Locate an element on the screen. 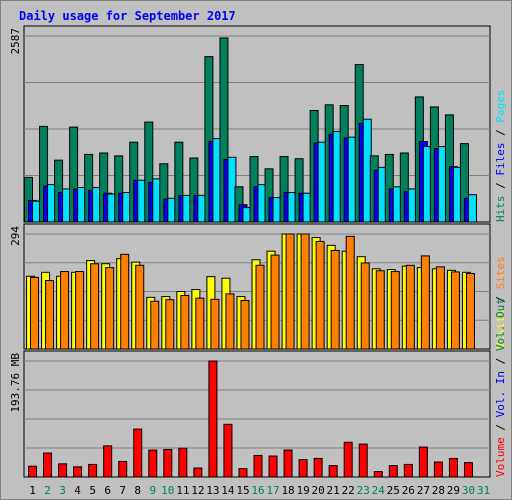 The height and width of the screenshot is (500, 512). legend-pages: Pages is located at coordinates (500, 106).